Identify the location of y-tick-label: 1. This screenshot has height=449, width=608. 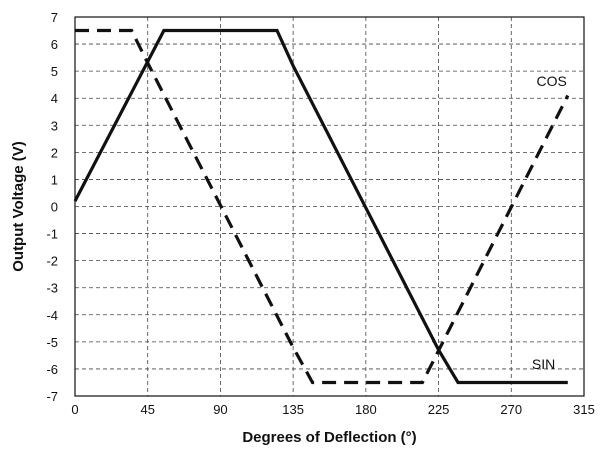
(54, 179).